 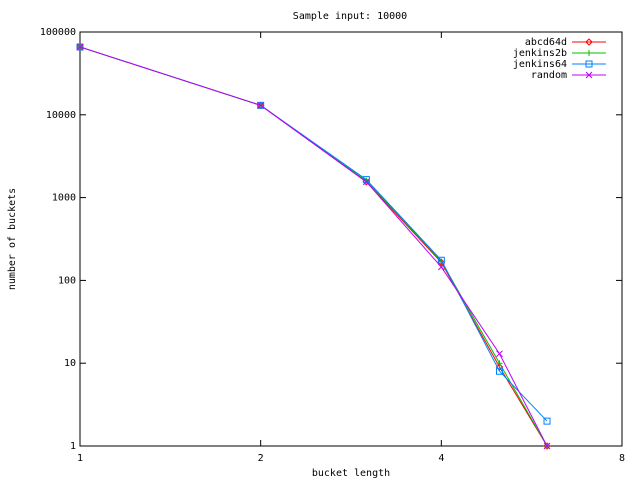 What do you see at coordinates (546, 42) in the screenshot?
I see `legend-label: abcd64d` at bounding box center [546, 42].